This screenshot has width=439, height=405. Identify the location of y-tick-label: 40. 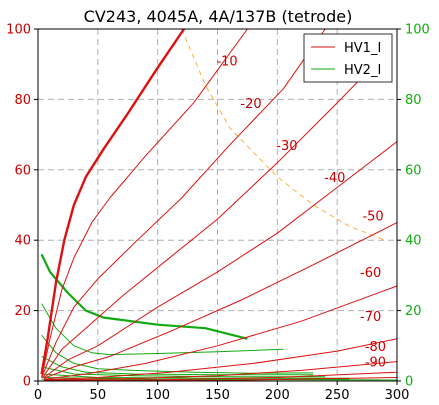
(22, 241).